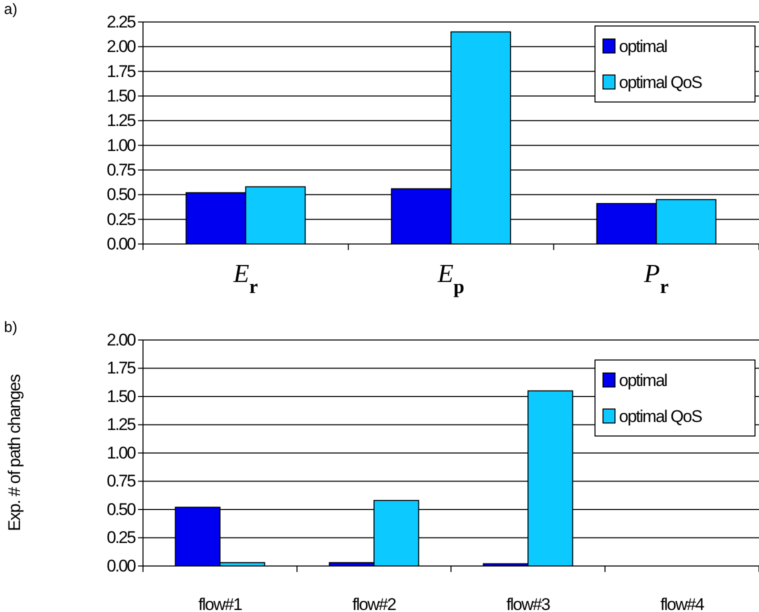 The image size is (759, 612). What do you see at coordinates (528, 603) in the screenshot?
I see `x-tick-label: flow#3` at bounding box center [528, 603].